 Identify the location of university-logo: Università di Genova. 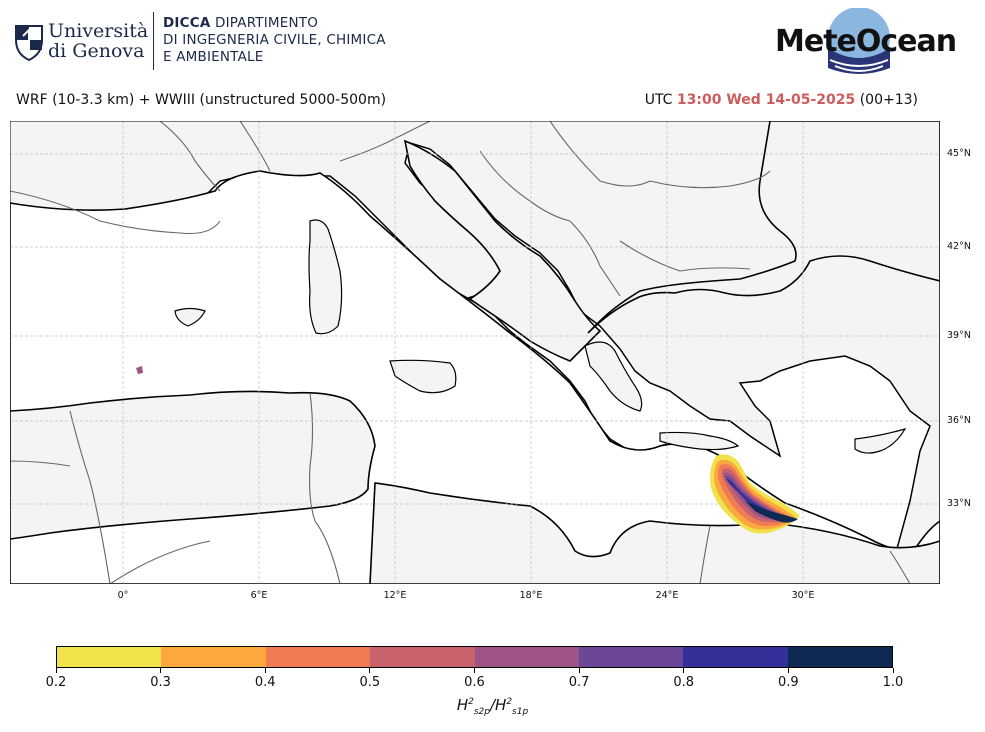
(84, 41).